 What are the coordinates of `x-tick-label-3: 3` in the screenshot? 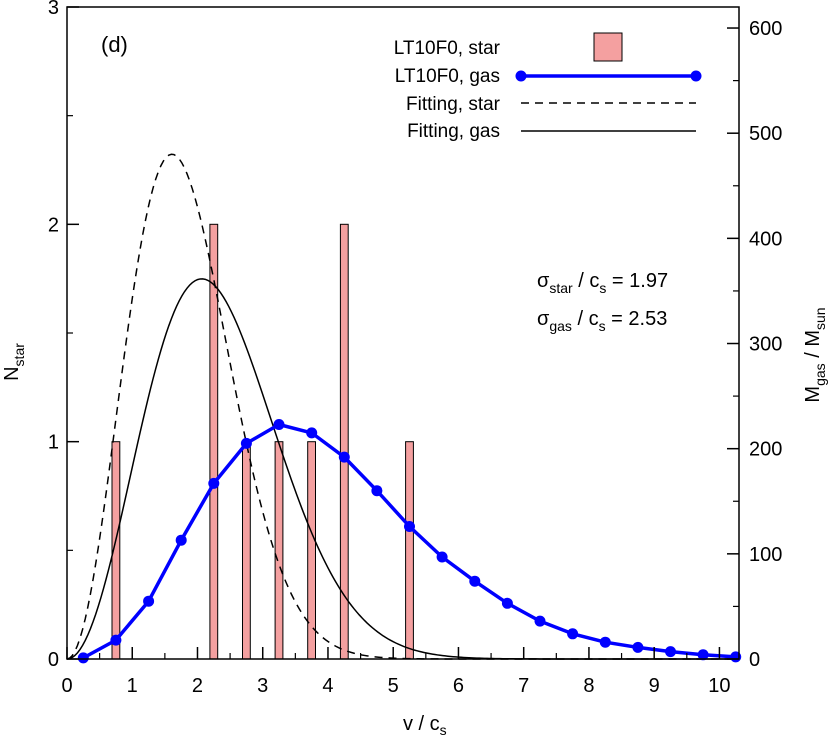 It's located at (262, 686).